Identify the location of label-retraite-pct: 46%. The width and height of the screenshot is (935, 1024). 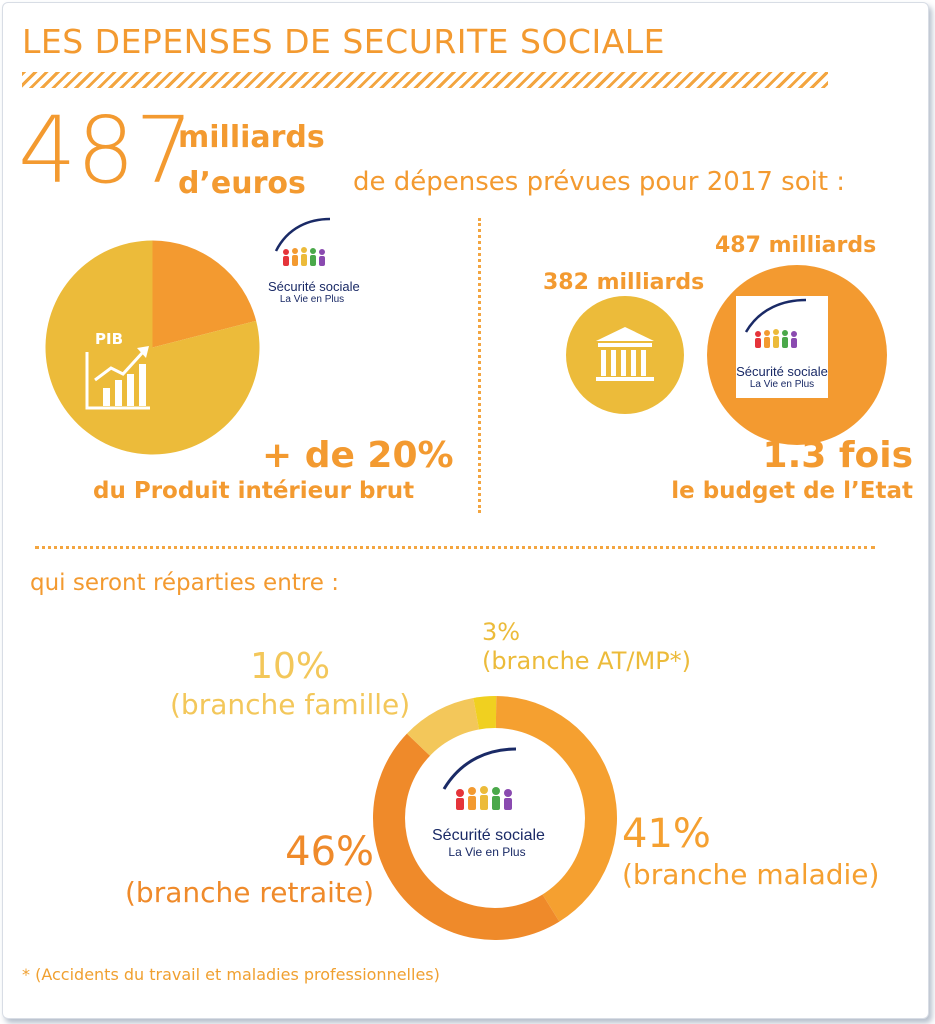
(330, 852).